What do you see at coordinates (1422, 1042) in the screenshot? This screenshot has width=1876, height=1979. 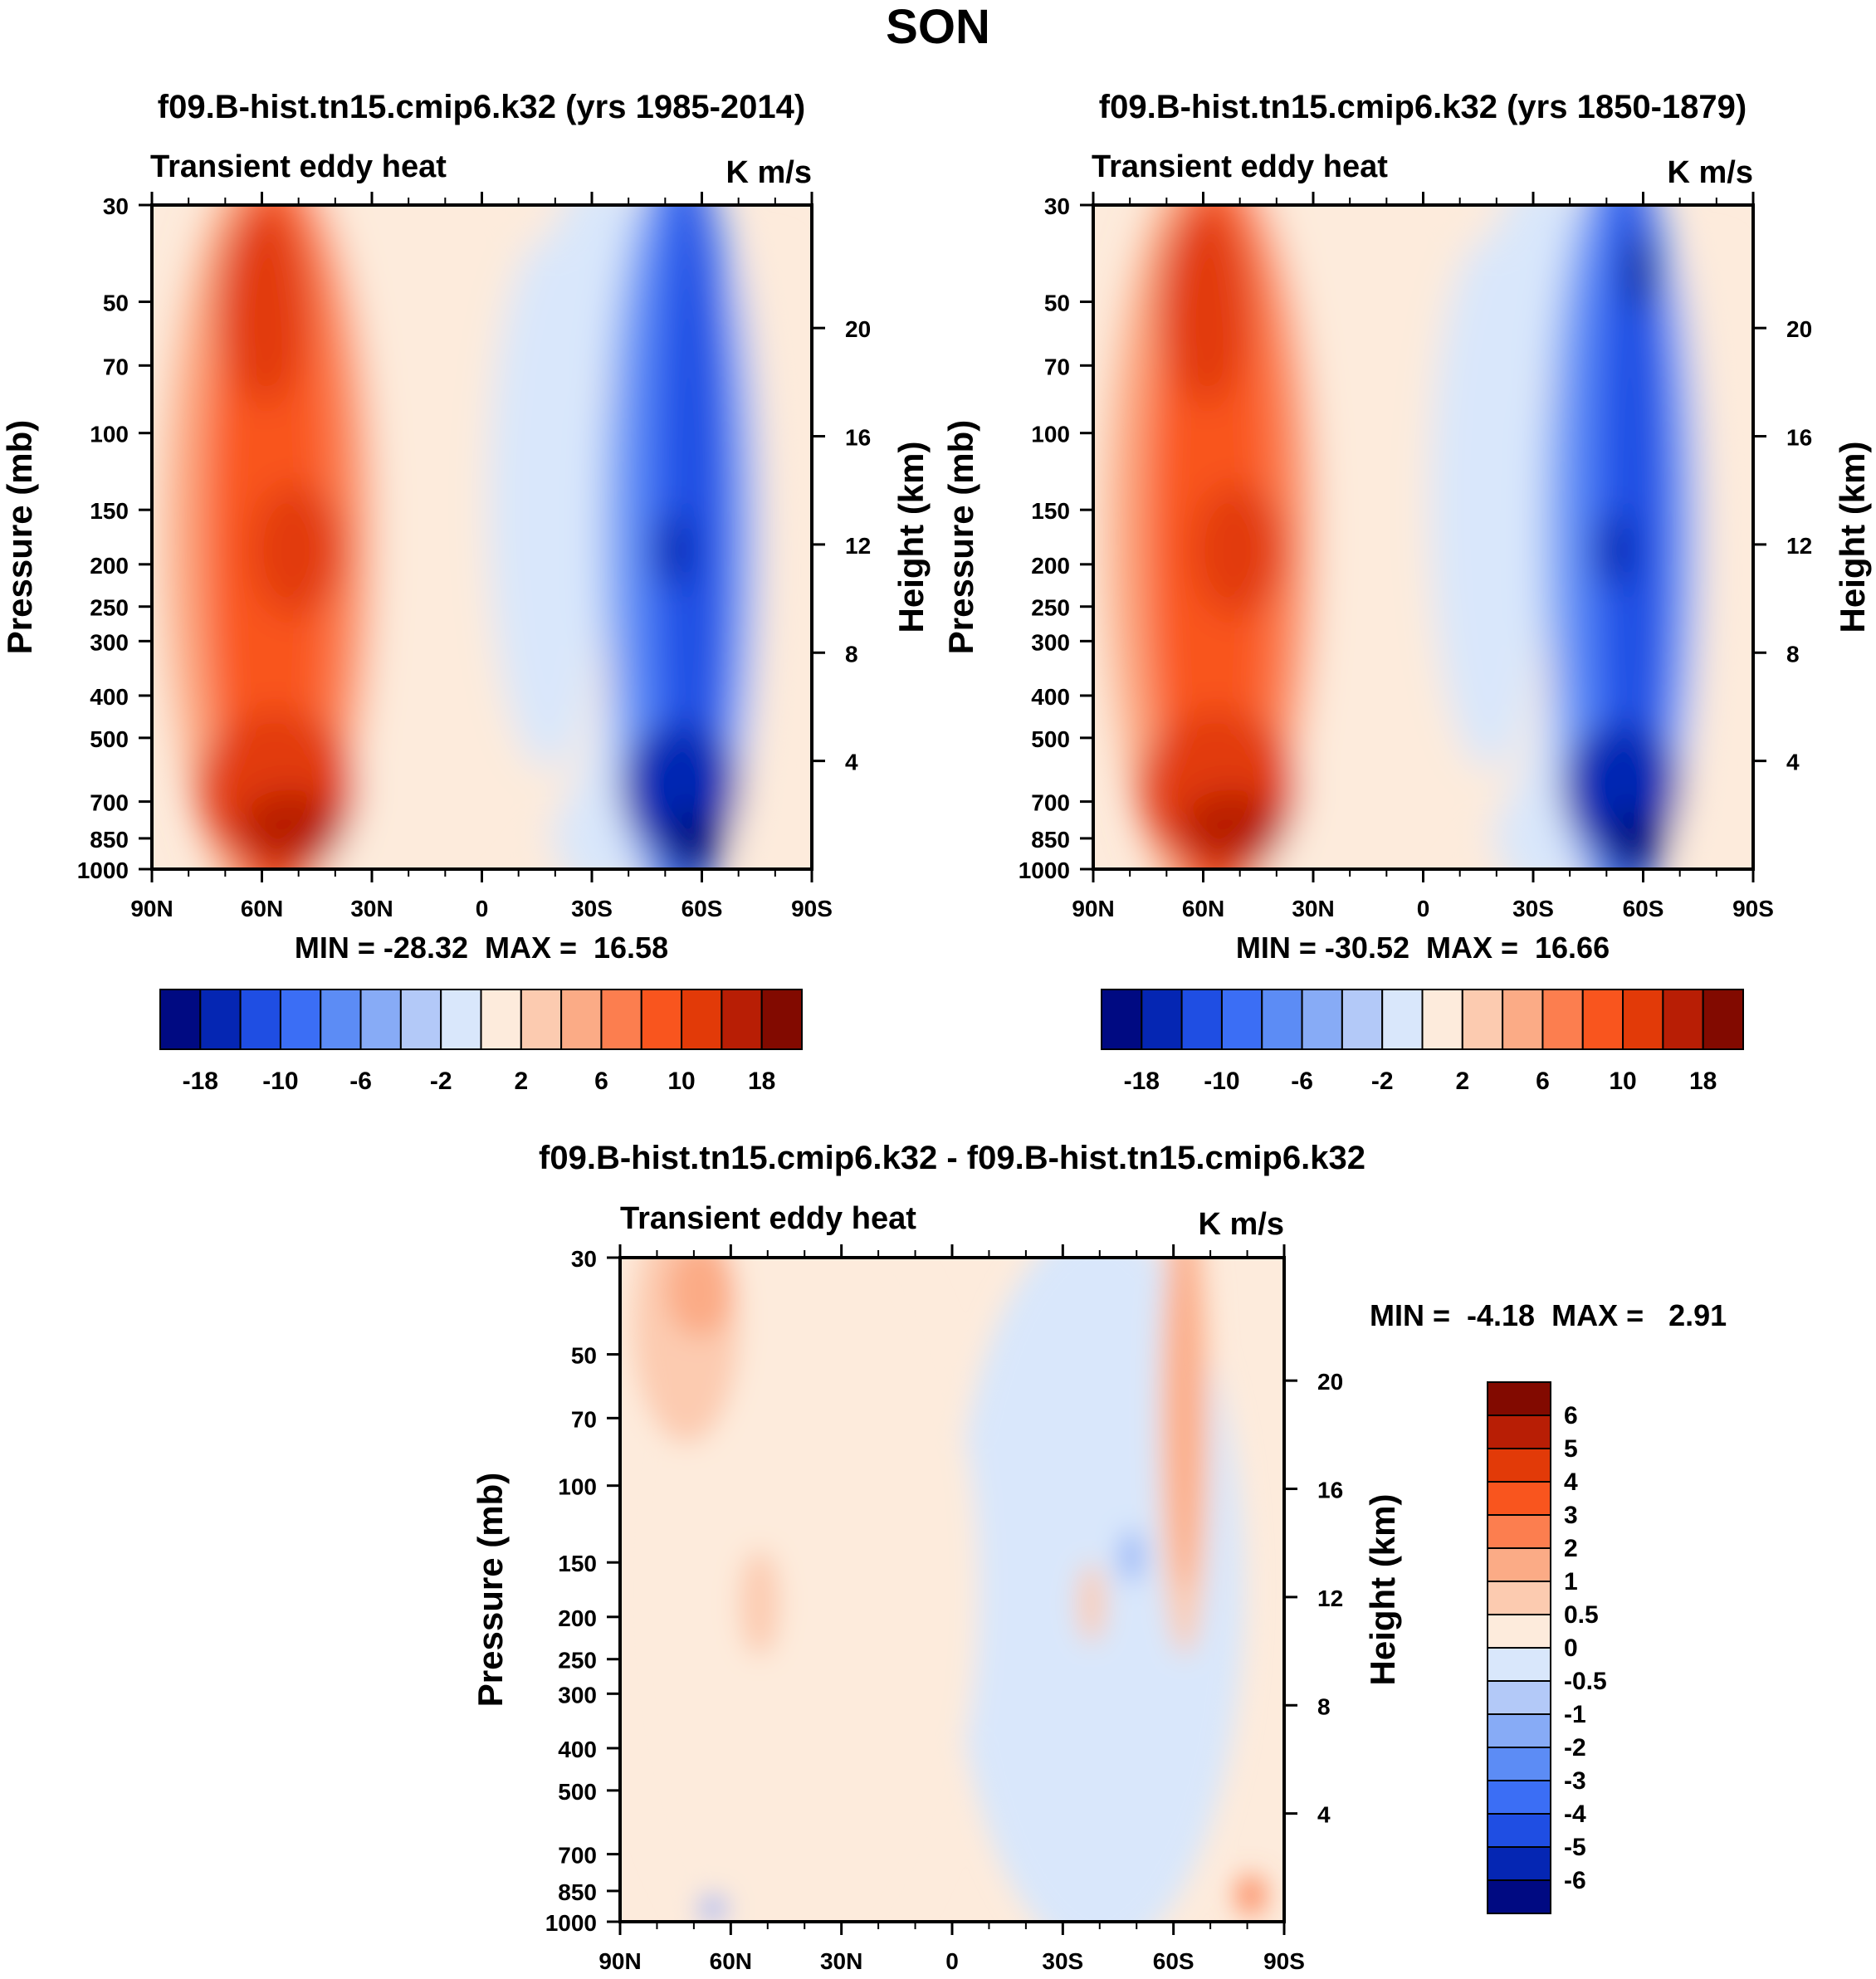 I see `colorbar: -18 -10 -6 -2 2 6 10 18` at bounding box center [1422, 1042].